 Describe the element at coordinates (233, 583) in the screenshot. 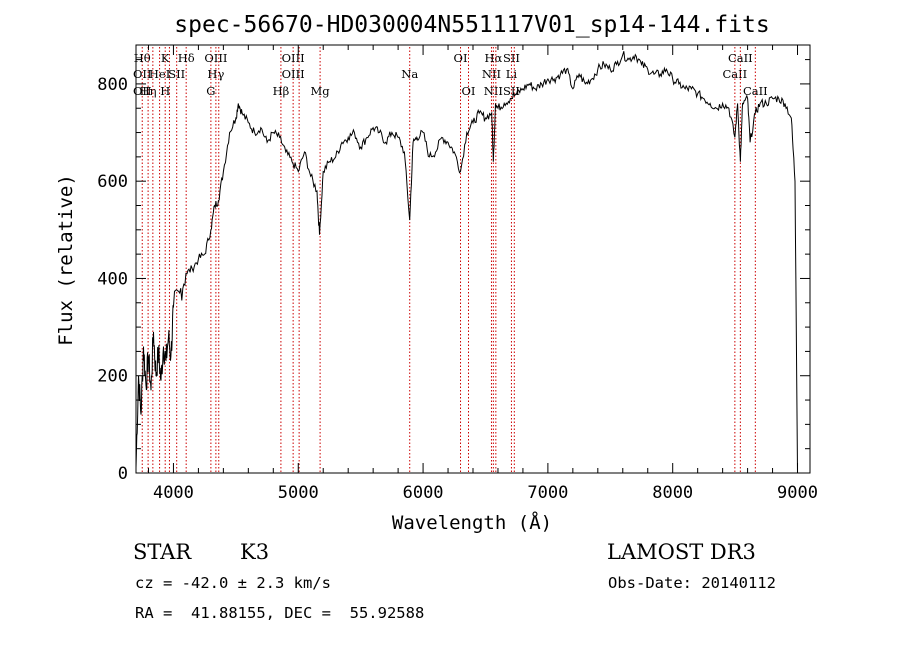

I see `redshift-text: cz = -42.0 ± 2.3 km/s` at that location.